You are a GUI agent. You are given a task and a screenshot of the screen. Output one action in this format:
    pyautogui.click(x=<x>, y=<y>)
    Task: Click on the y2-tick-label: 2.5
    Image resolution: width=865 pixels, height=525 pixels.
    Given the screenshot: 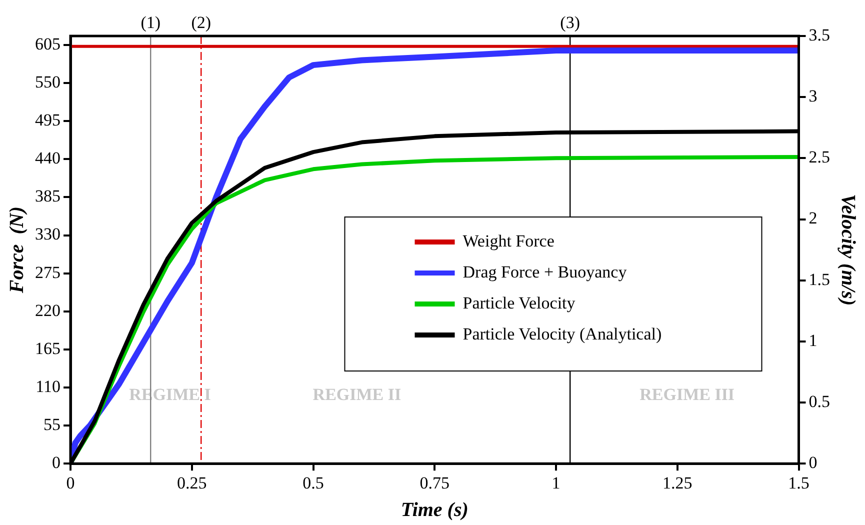 What is the action you would take?
    pyautogui.click(x=819, y=157)
    